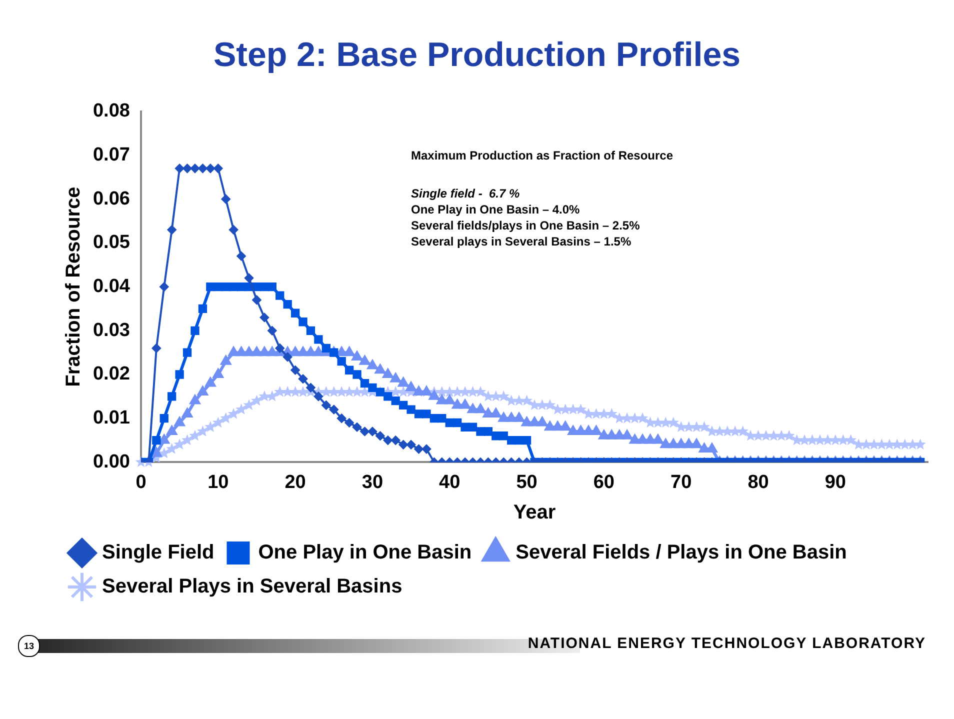  Describe the element at coordinates (727, 643) in the screenshot. I see `text: NATIONAL ENERGY TECHNOLOGY LABORATORY` at that location.